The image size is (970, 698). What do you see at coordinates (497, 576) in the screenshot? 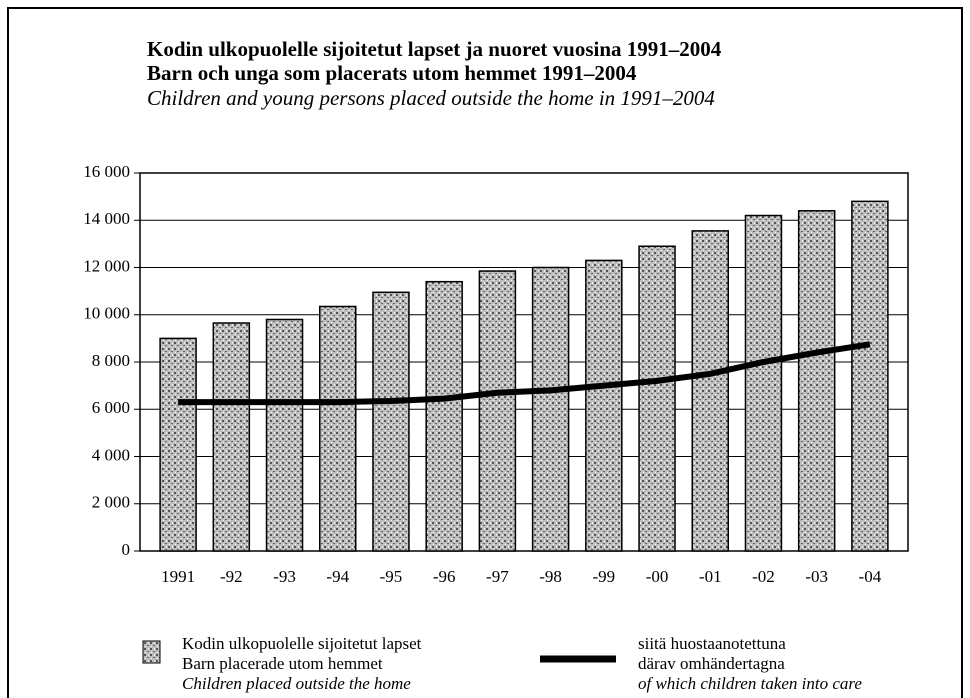
I see `x-tick-label: -97` at bounding box center [497, 576].